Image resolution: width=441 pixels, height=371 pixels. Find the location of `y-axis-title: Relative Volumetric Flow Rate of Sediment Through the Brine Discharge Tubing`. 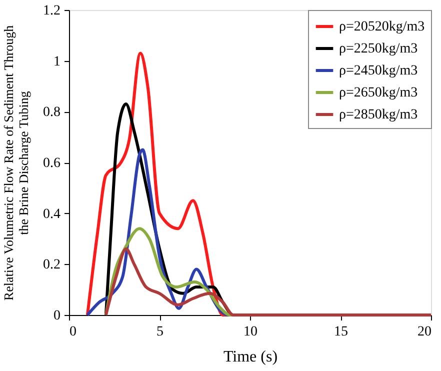

y-axis-title: Relative Volumetric Flow Rate of Sediment Through the Brine Discharge Tubing is located at coordinates (16, 162).